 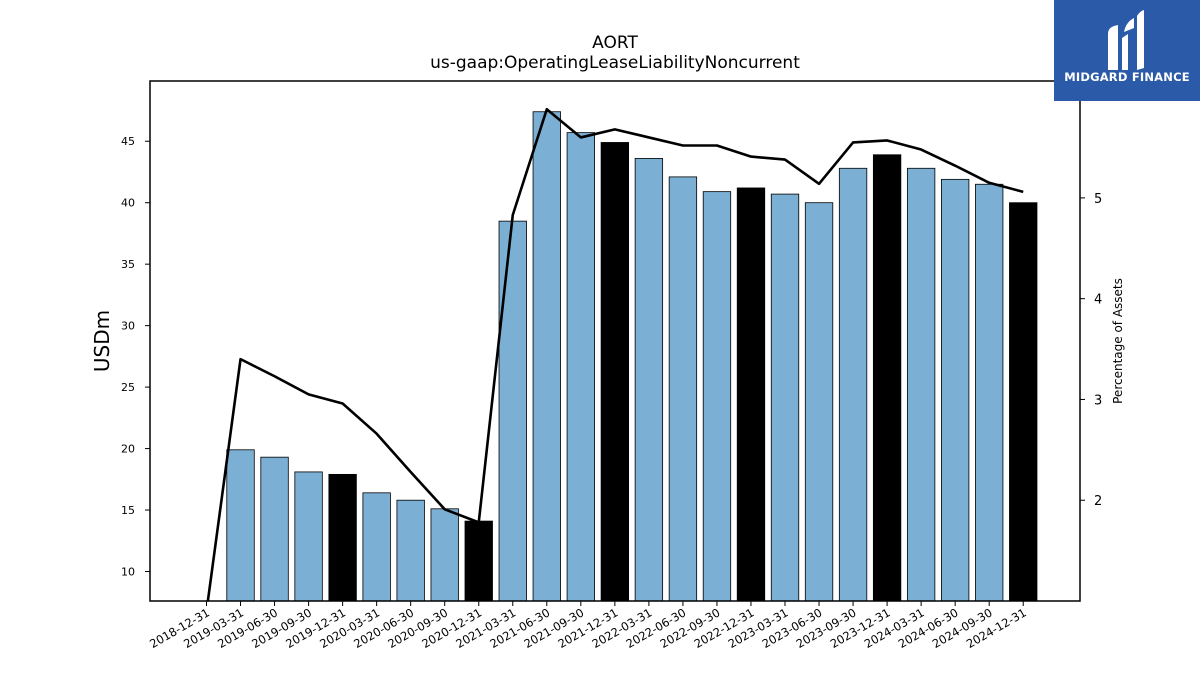 I want to click on chart-title: AORT, so click(x=615, y=43).